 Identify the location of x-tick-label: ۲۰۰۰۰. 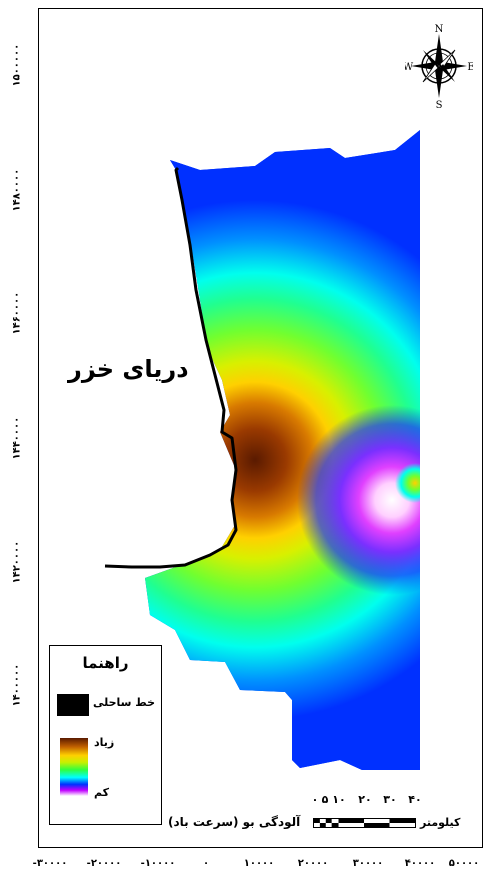
(313, 863).